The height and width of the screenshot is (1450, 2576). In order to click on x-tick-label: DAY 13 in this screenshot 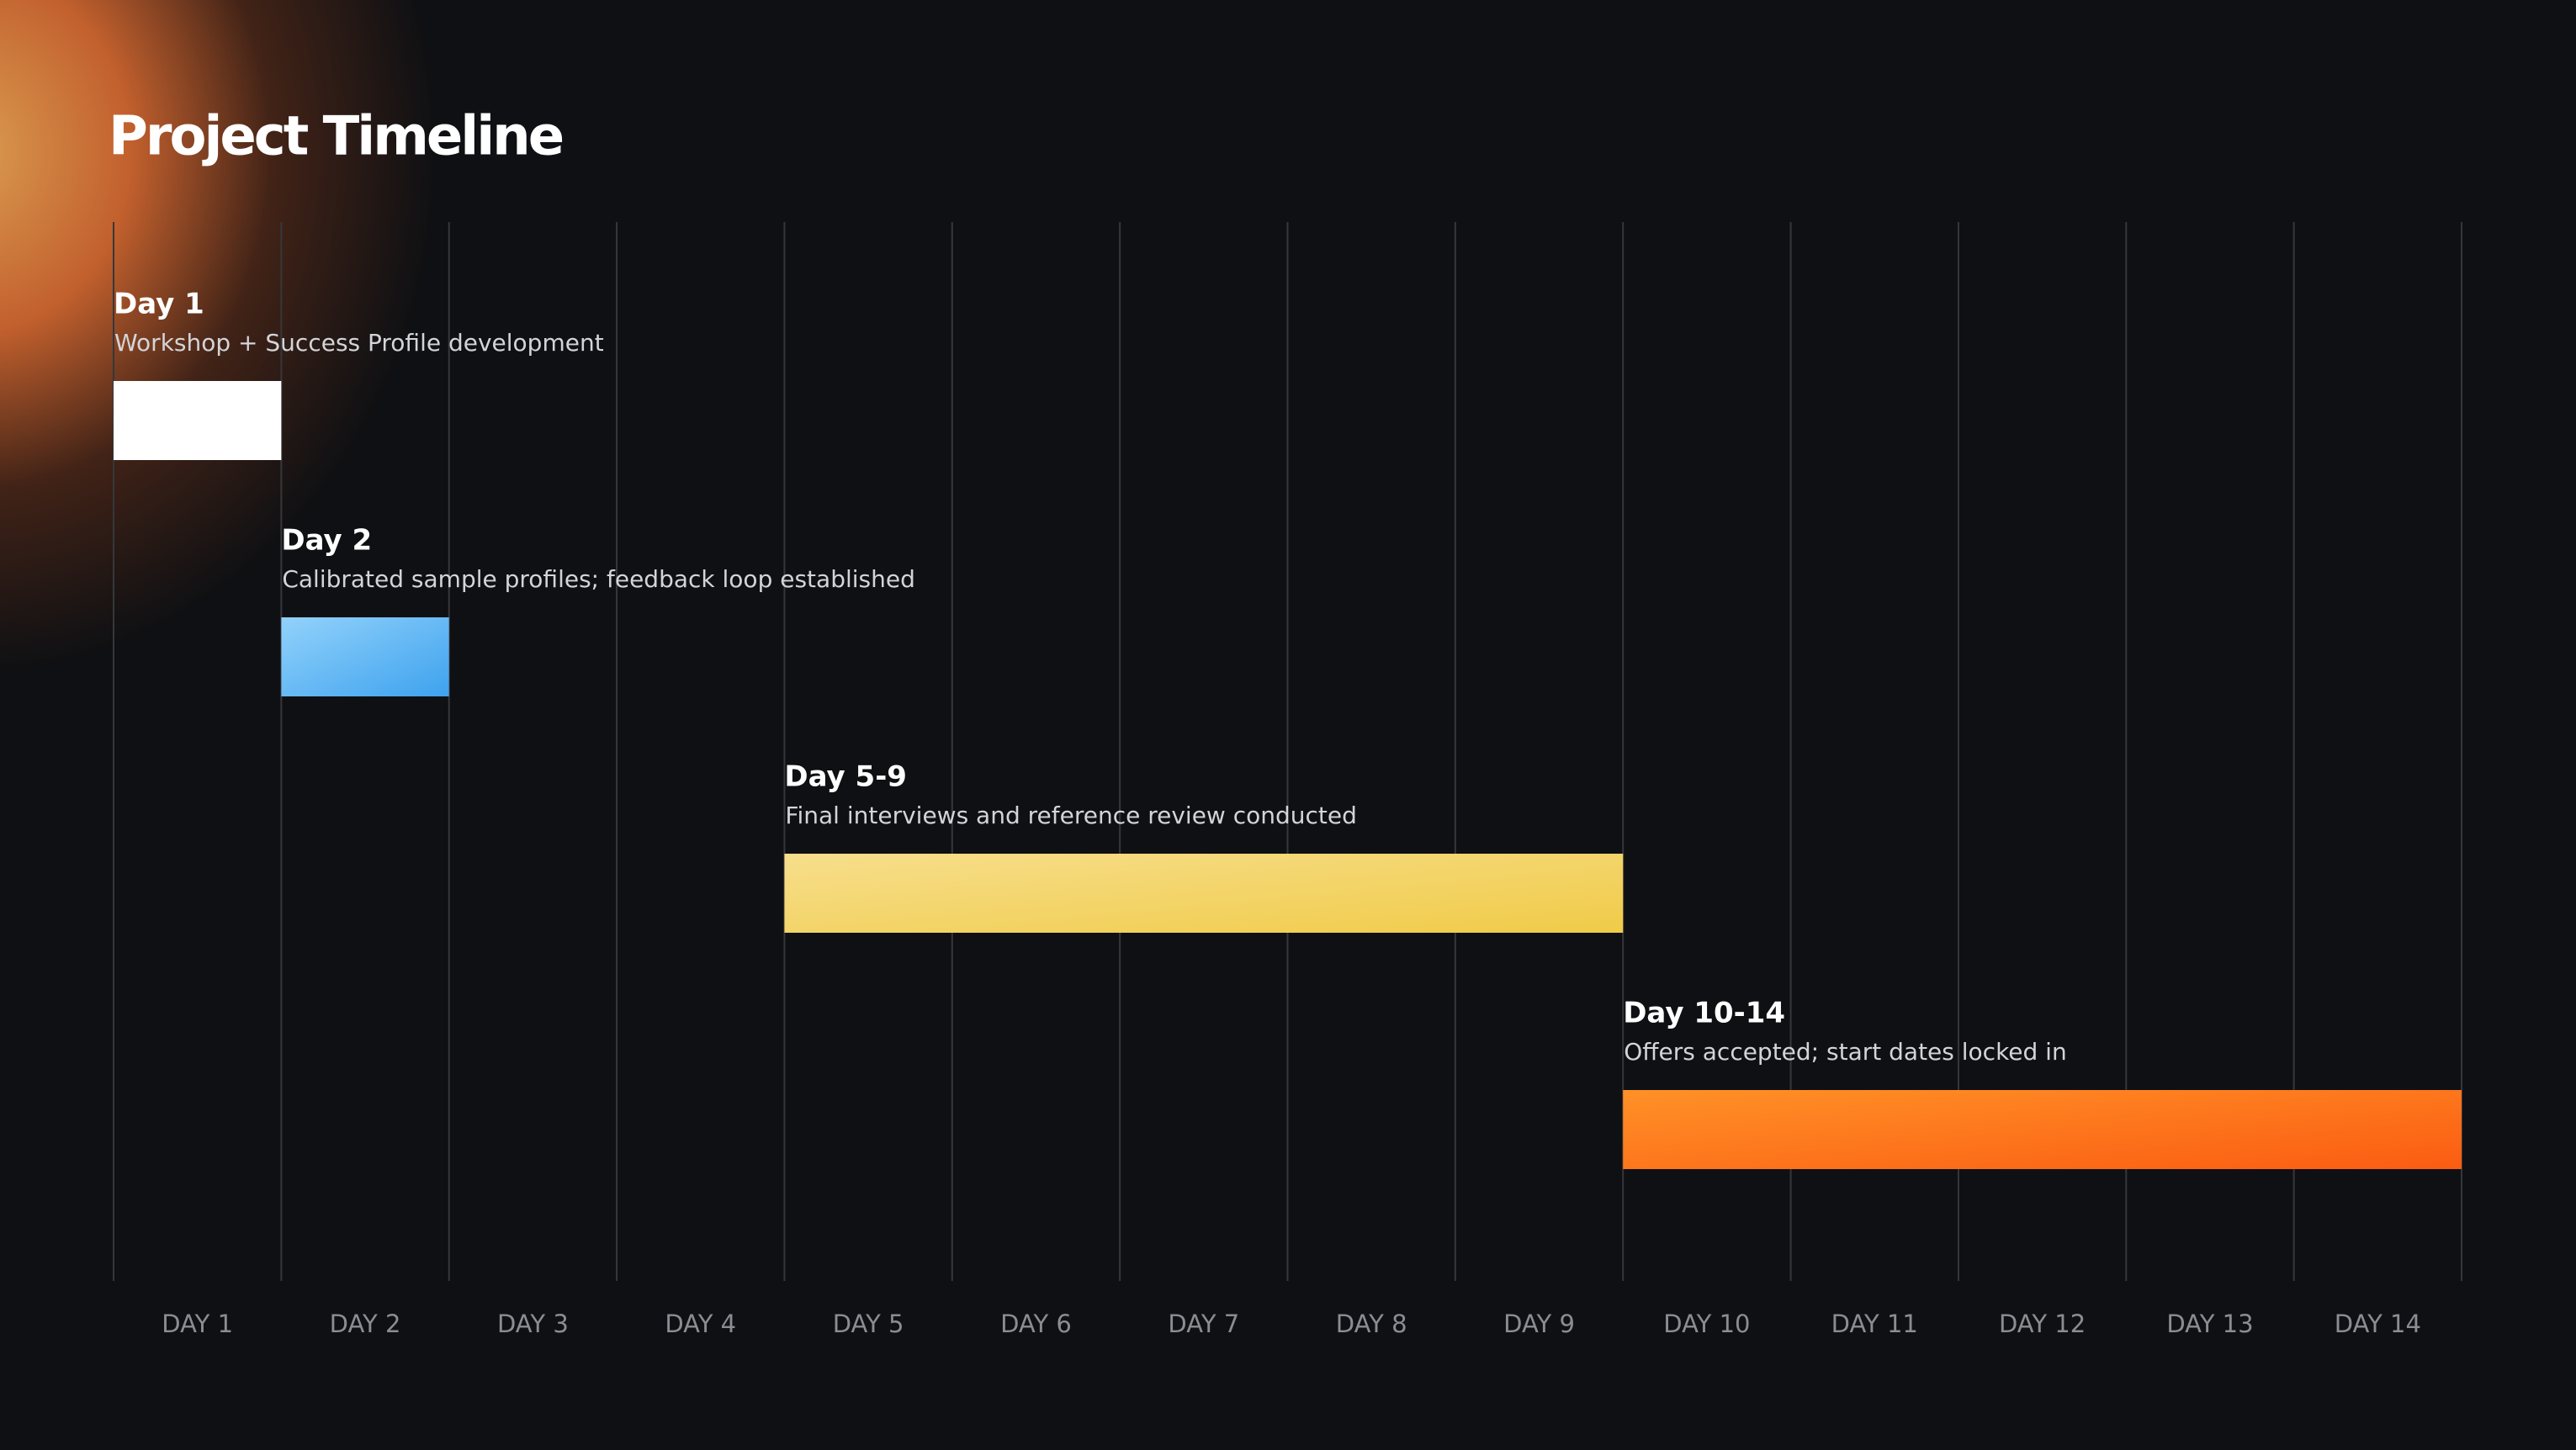, I will do `click(2209, 1324)`.